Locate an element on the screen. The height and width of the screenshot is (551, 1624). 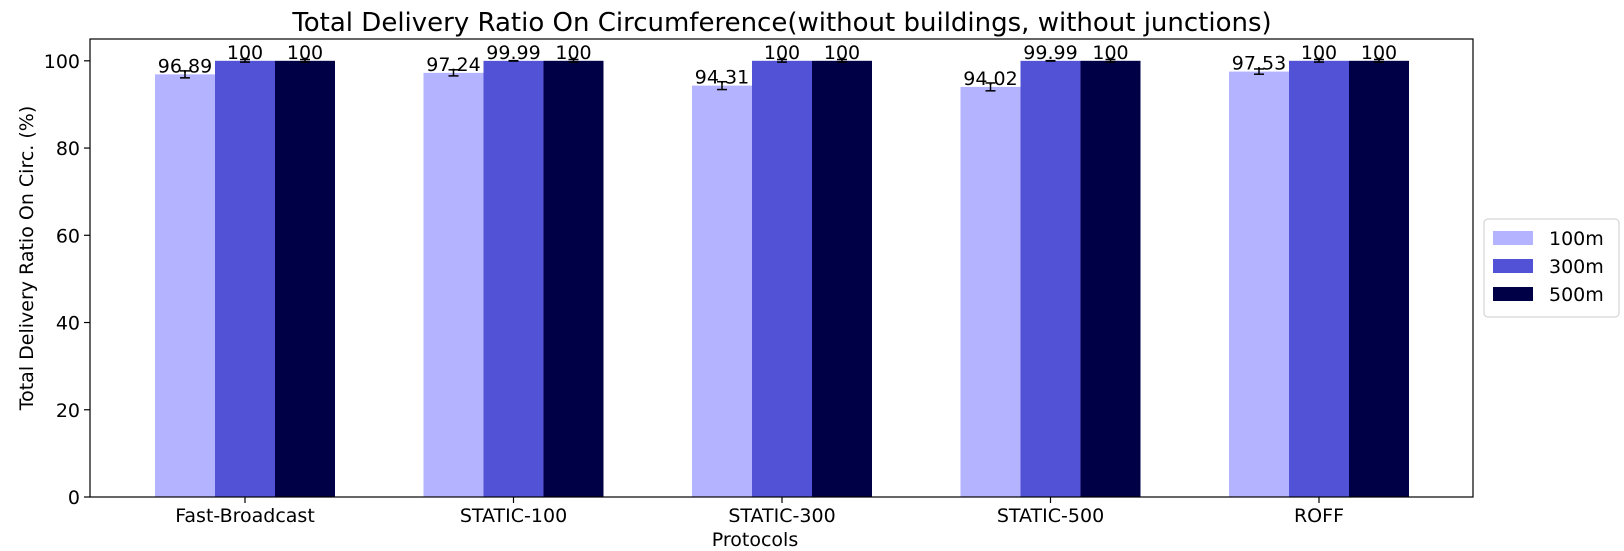
data-label-500m-STATIC-100: 100 is located at coordinates (573, 53).